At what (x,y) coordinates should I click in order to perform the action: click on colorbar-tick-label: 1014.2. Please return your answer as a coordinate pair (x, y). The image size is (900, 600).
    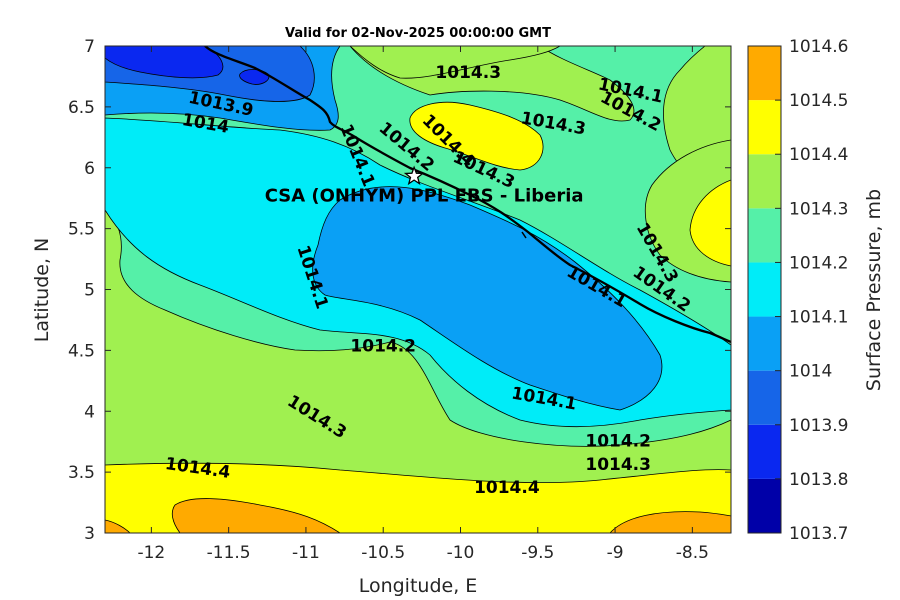
    Looking at the image, I should click on (818, 263).